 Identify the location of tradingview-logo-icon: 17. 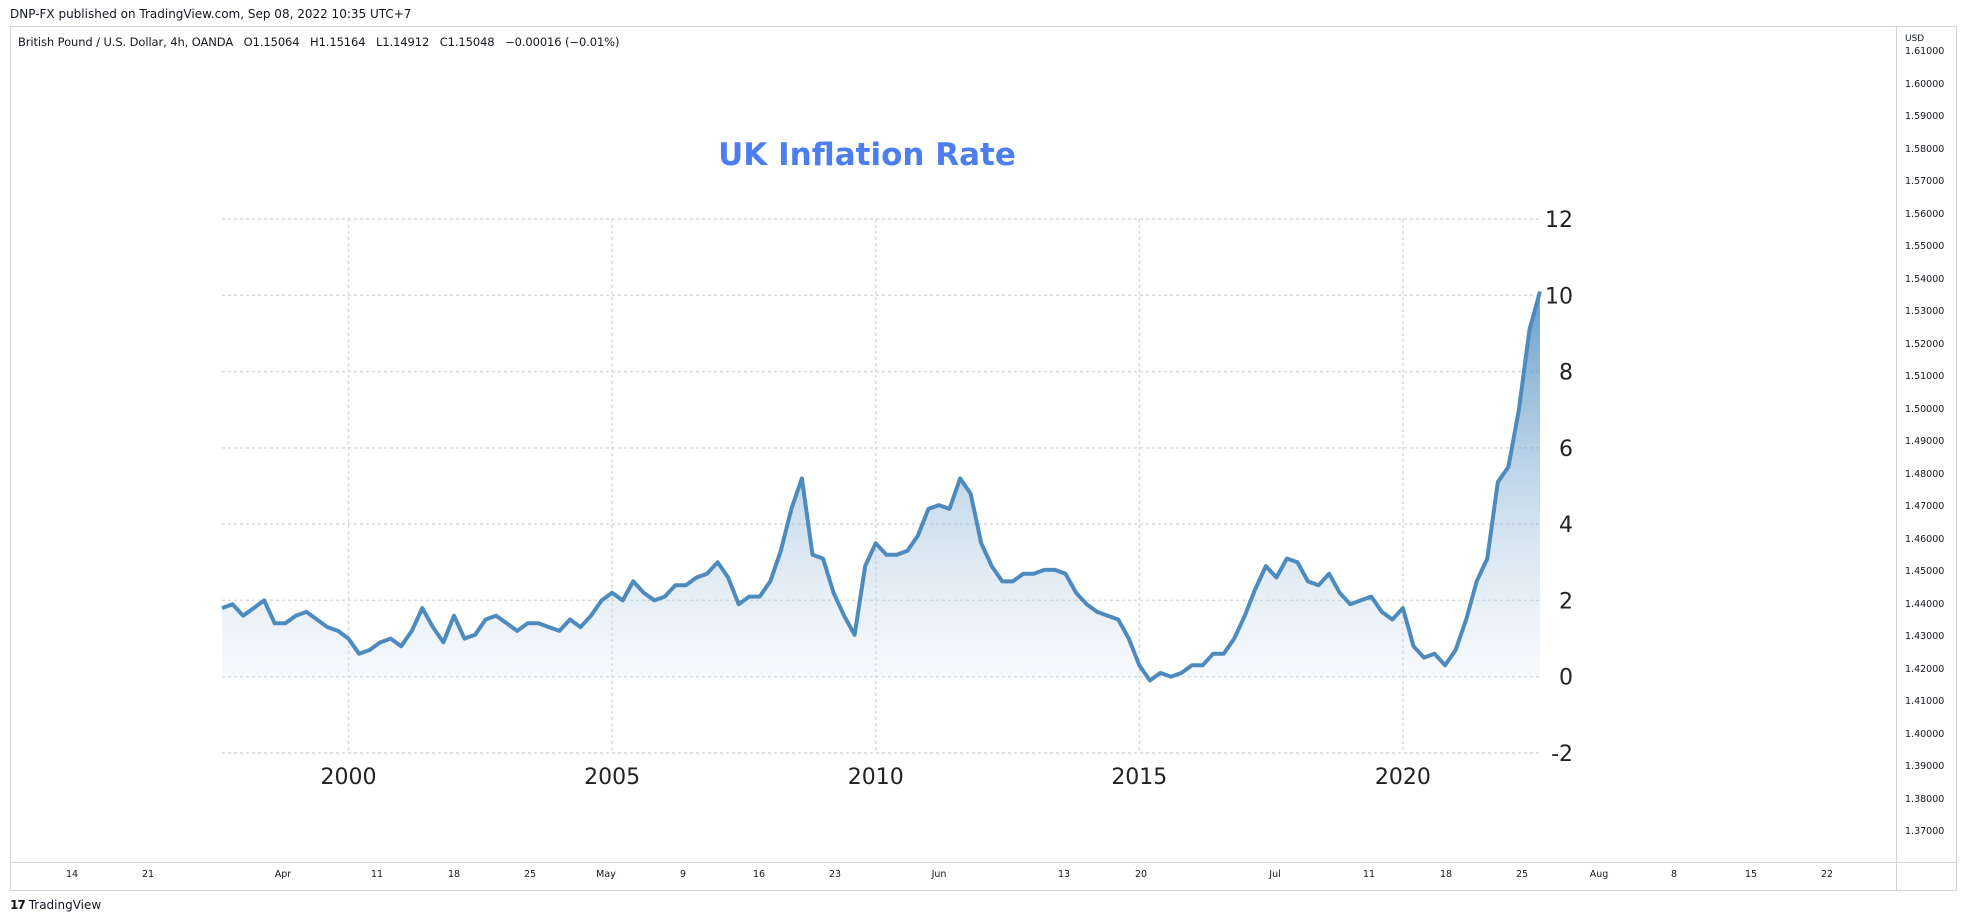
(18, 905).